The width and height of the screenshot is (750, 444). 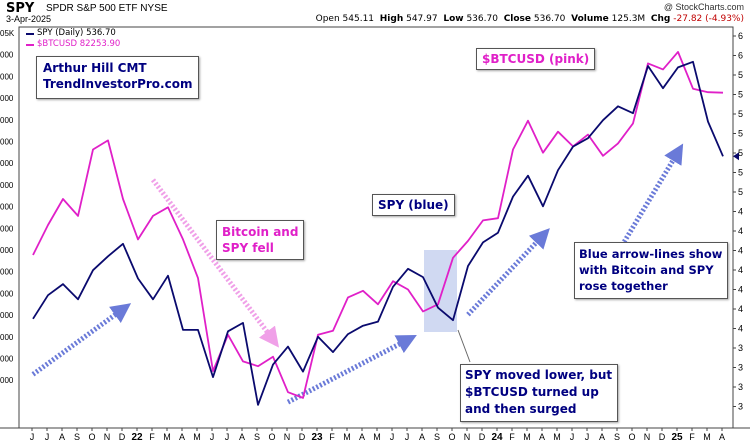 What do you see at coordinates (447, 306) in the screenshot?
I see `divergence-highlight` at bounding box center [447, 306].